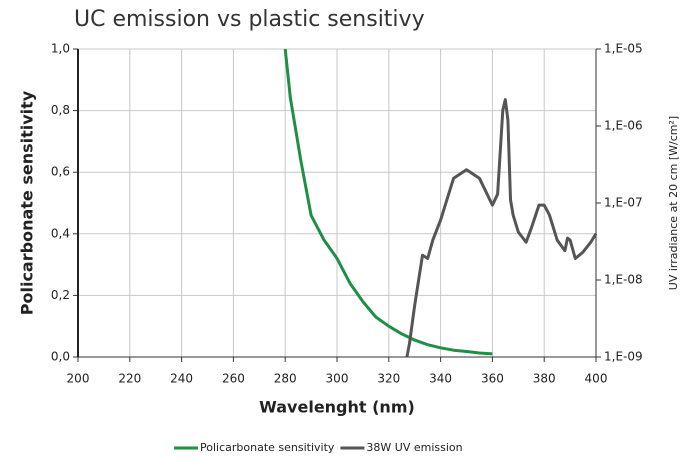 This screenshot has height=463, width=684. I want to click on y2-axis-label: UV irradiance at 20 cm [W/cm²], so click(673, 203).